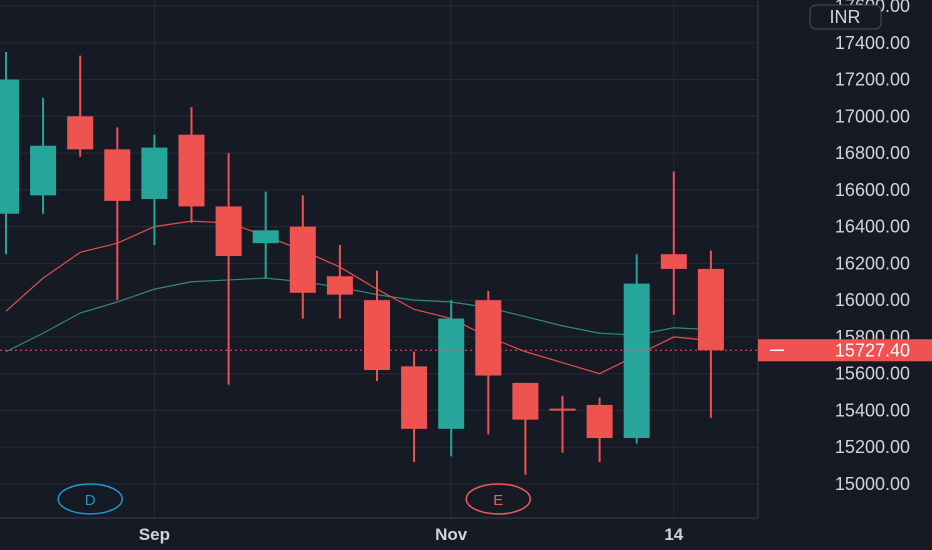  Describe the element at coordinates (466, 350) in the screenshot. I see `last-price-marker: 15727.40` at that location.